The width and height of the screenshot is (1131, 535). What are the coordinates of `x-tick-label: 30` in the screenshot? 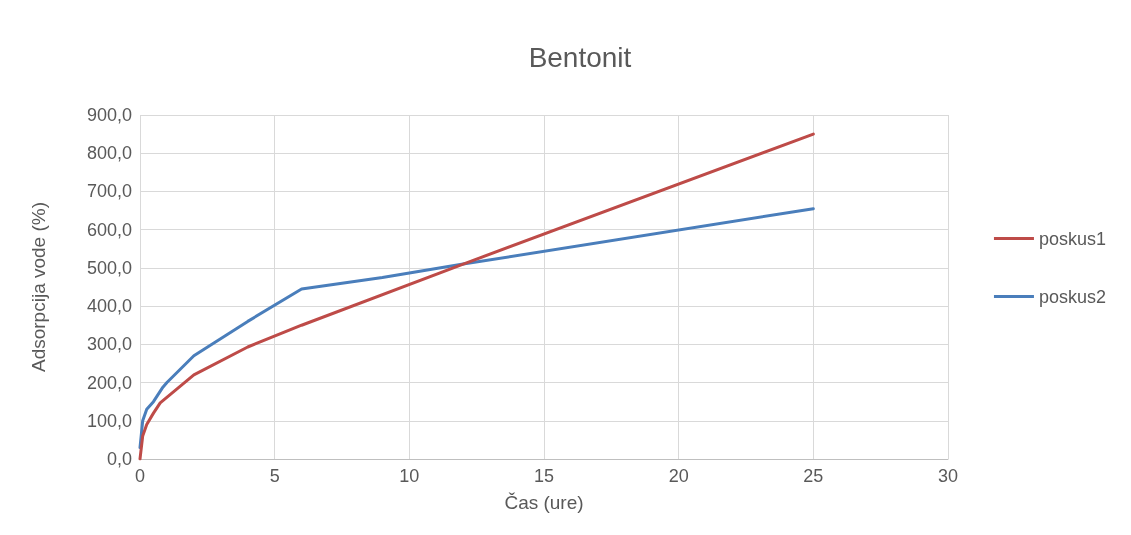 It's located at (948, 476).